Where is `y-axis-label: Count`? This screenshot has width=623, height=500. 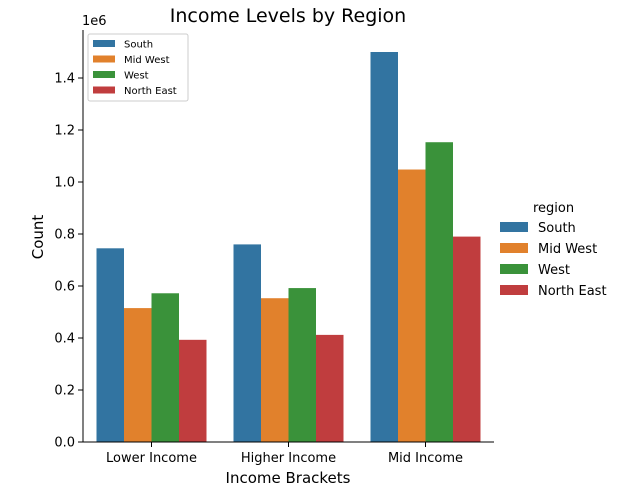 y-axis-label: Count is located at coordinates (38, 237).